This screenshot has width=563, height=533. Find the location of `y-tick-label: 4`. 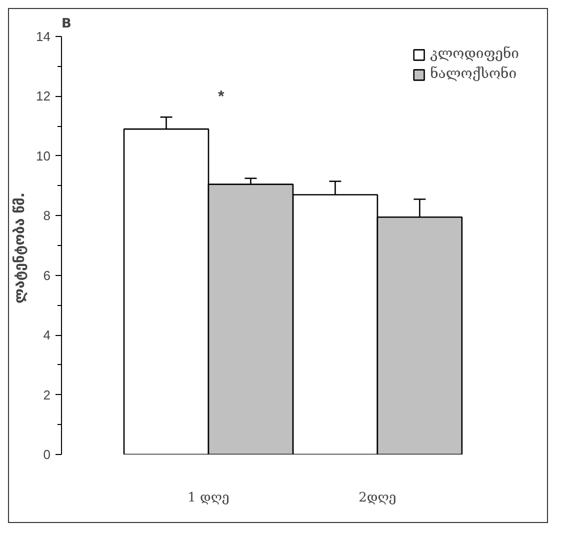

y-tick-label: 4 is located at coordinates (47, 335).